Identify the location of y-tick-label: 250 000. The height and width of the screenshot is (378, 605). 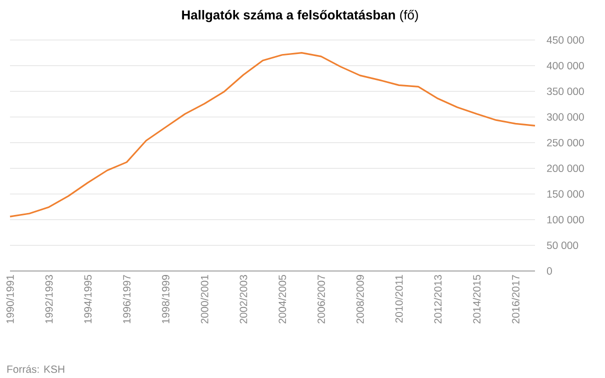
(565, 142).